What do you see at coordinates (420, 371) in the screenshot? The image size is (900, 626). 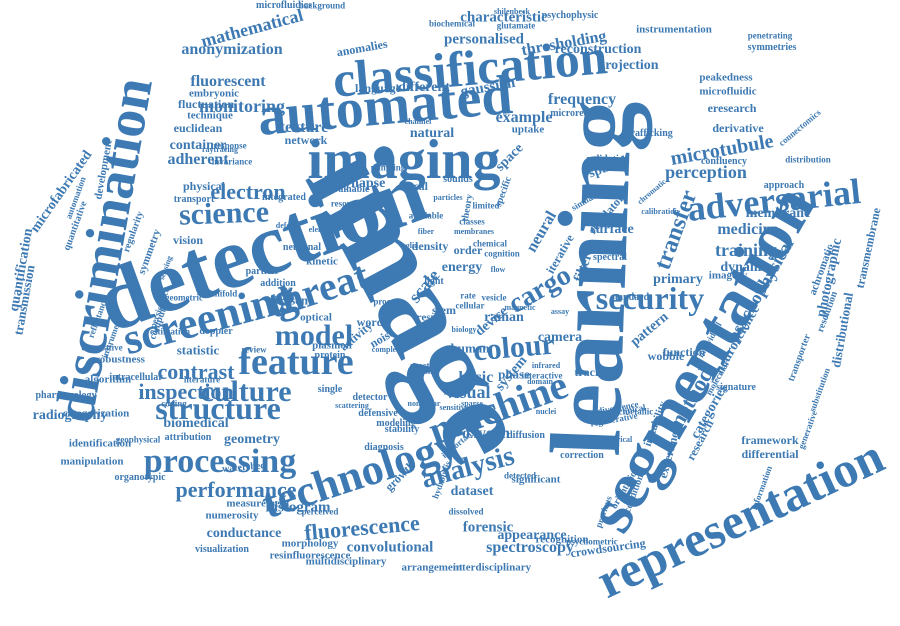 I see `cloud-word: fashion` at bounding box center [420, 371].